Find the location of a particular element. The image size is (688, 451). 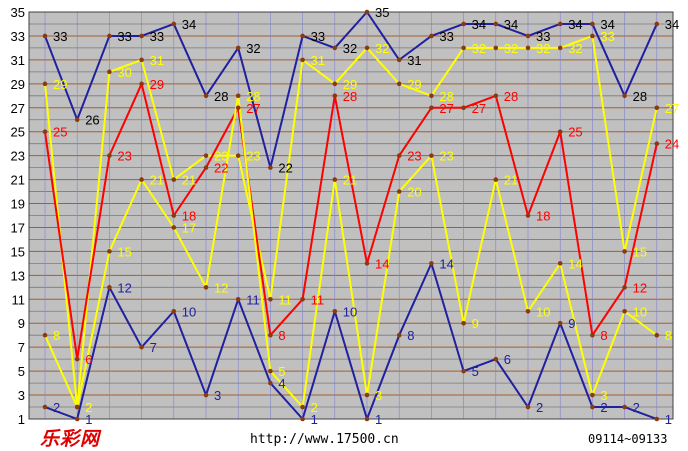

data-label: 7 is located at coordinates (153, 347).